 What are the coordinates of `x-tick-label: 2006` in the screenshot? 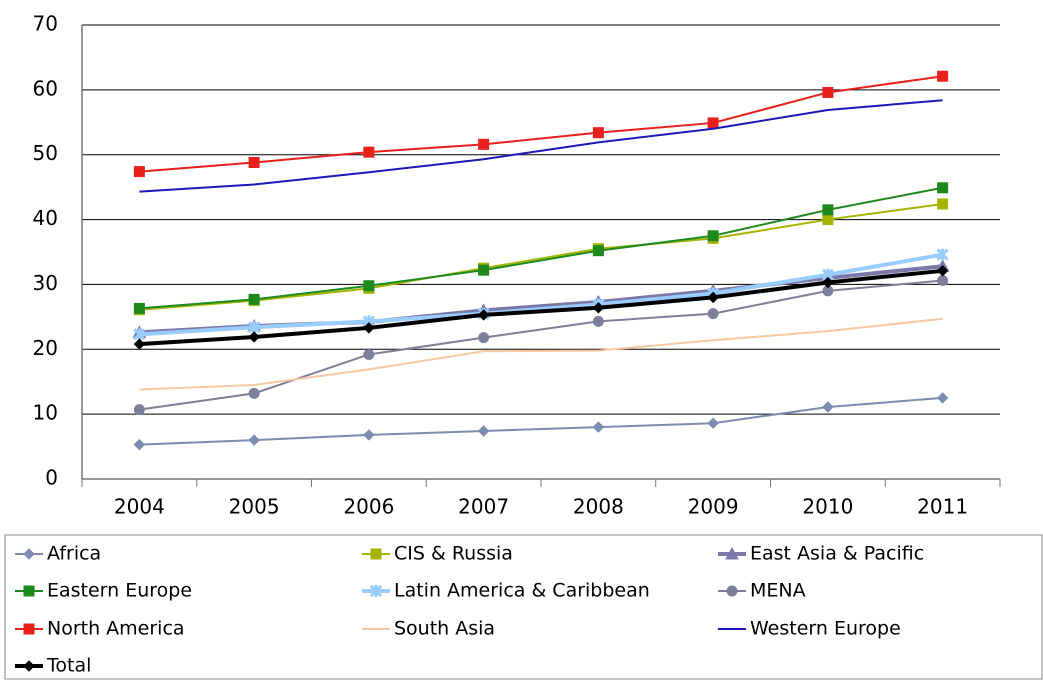 It's located at (368, 507).